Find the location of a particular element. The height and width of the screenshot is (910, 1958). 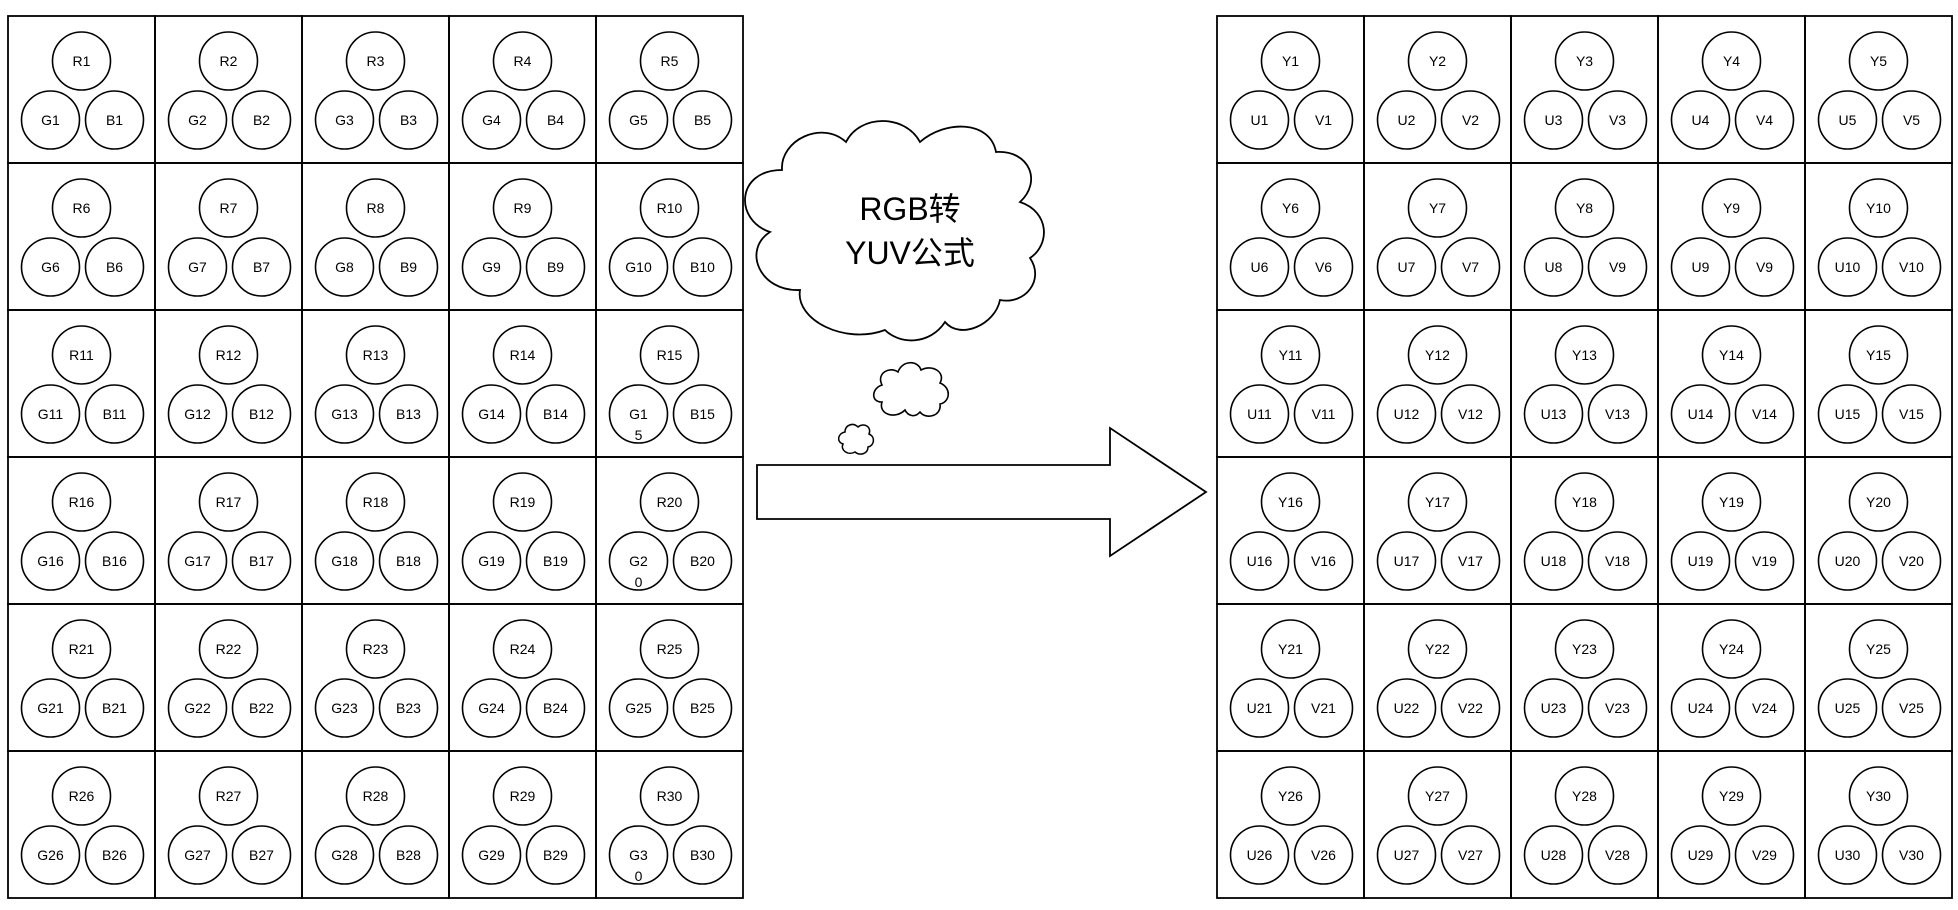

yuv-cell: Y14 U14 V14 is located at coordinates (1731, 383).